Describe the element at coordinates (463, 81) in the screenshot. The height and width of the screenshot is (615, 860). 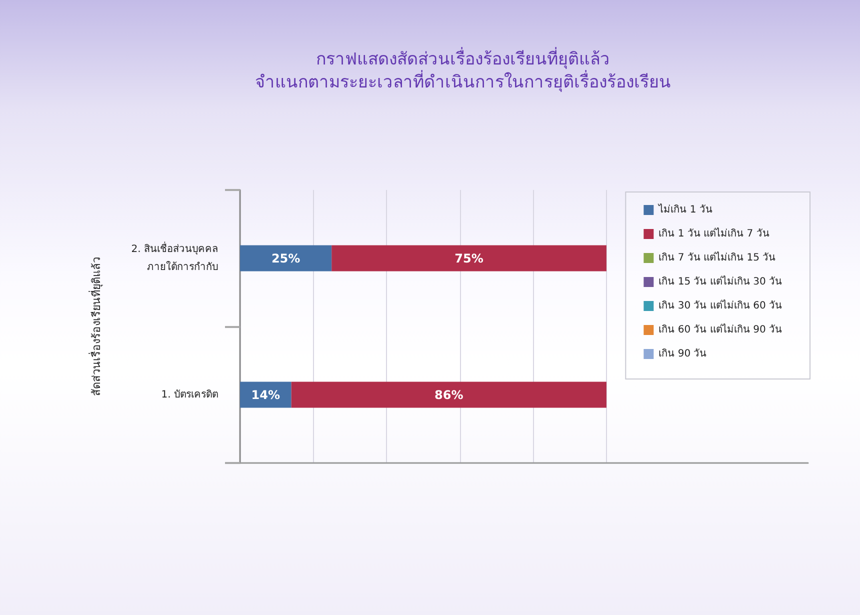
I see `chart-subtitle: จำแนกตามระยะเวลาที่ดำเนินการในการยุติเรื่องร้องเรียน` at that location.